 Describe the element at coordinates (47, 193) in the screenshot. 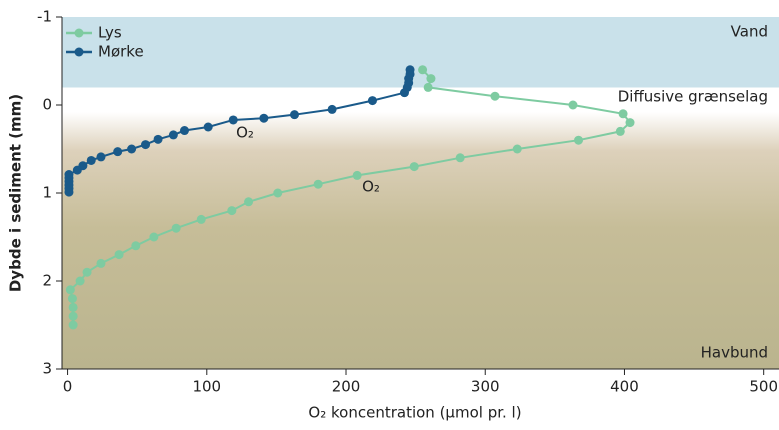

I see `y-tick-label: 1` at that location.